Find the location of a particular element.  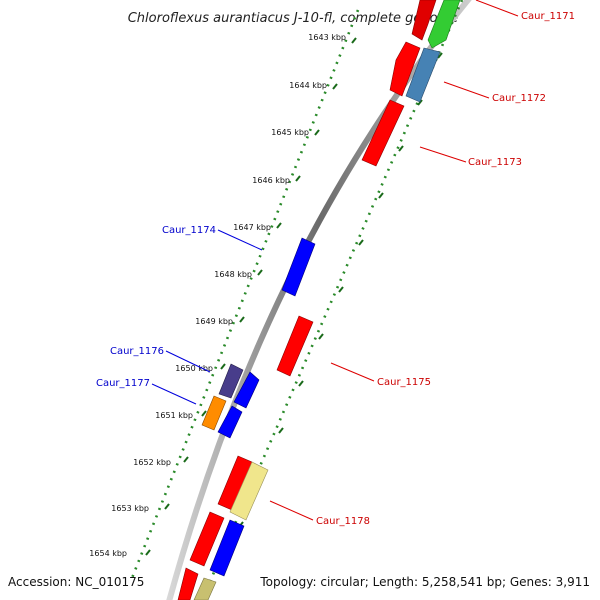

gene-red-upper is located at coordinates (405, 69).